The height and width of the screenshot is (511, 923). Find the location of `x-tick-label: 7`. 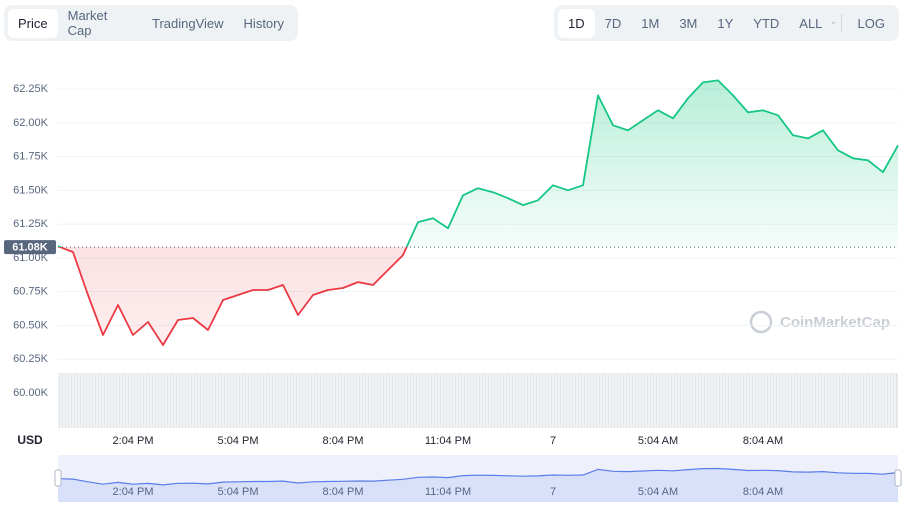

x-tick-label: 7 is located at coordinates (553, 441).